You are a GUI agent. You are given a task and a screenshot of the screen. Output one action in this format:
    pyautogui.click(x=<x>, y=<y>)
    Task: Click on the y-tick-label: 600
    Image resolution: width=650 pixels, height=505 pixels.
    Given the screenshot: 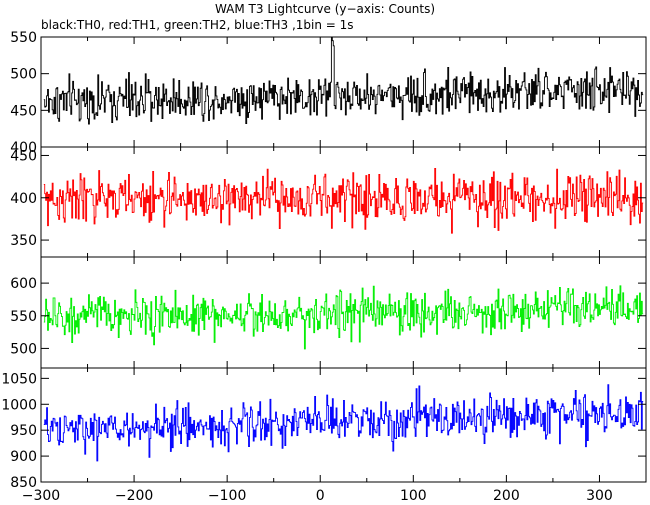 What is the action you would take?
    pyautogui.click(x=23, y=284)
    